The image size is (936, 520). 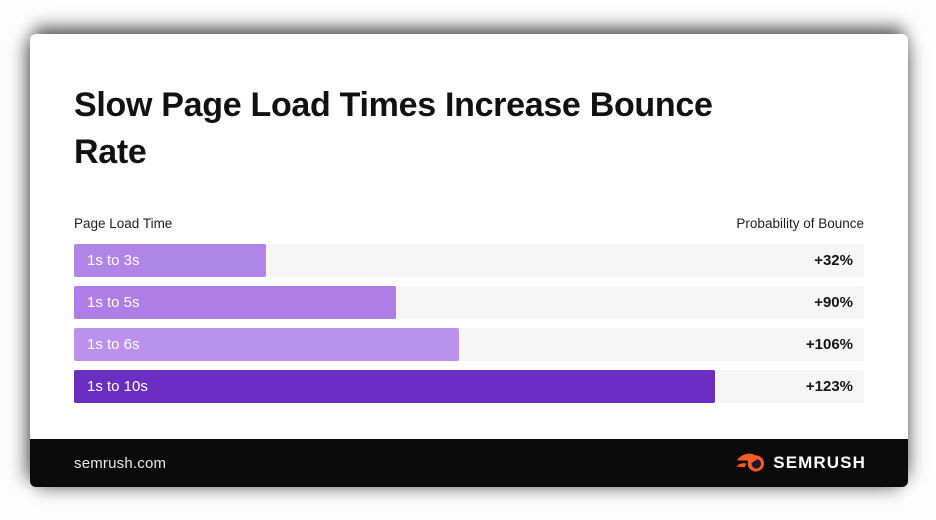 What do you see at coordinates (829, 386) in the screenshot?
I see `bar-value: +123%` at bounding box center [829, 386].